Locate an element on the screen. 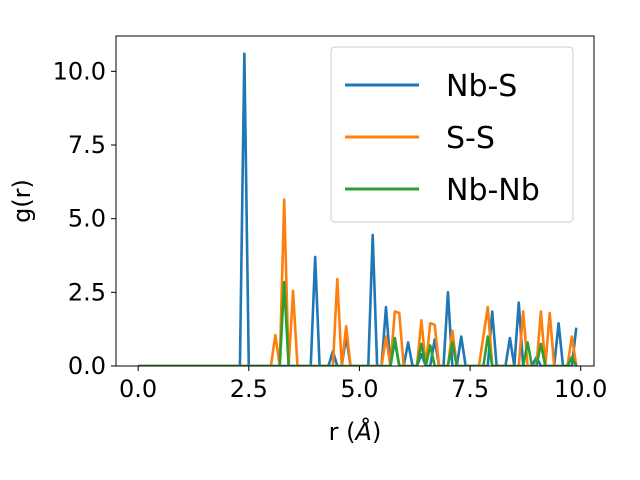 Image resolution: width=640 pixels, height=480 pixels. x-tick-label: 5.0 is located at coordinates (359, 389).